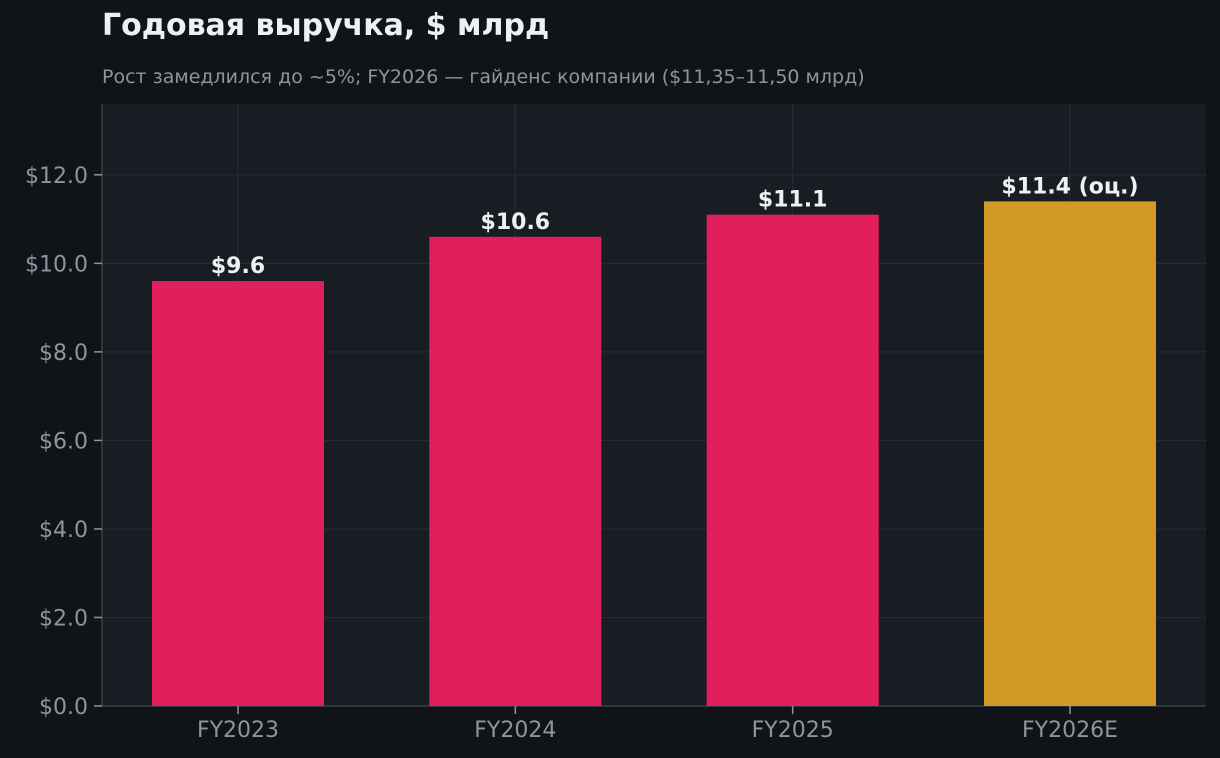  Describe the element at coordinates (1069, 186) in the screenshot. I see `bar-value-label: $11.4 (оц.)` at that location.